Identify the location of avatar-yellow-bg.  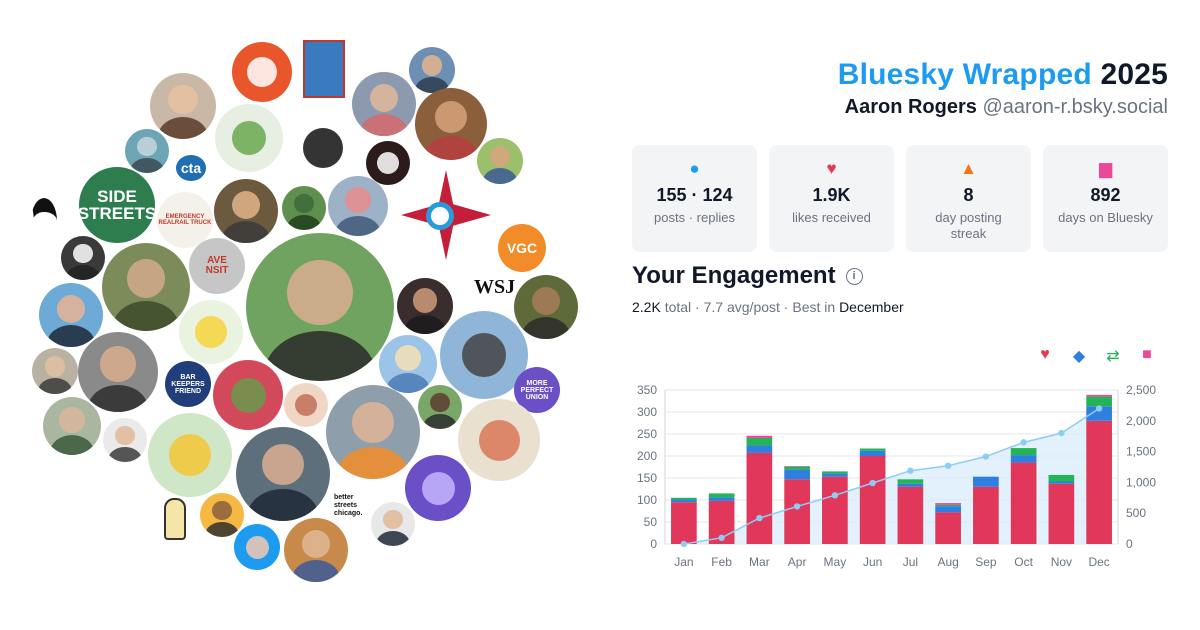
(222, 515).